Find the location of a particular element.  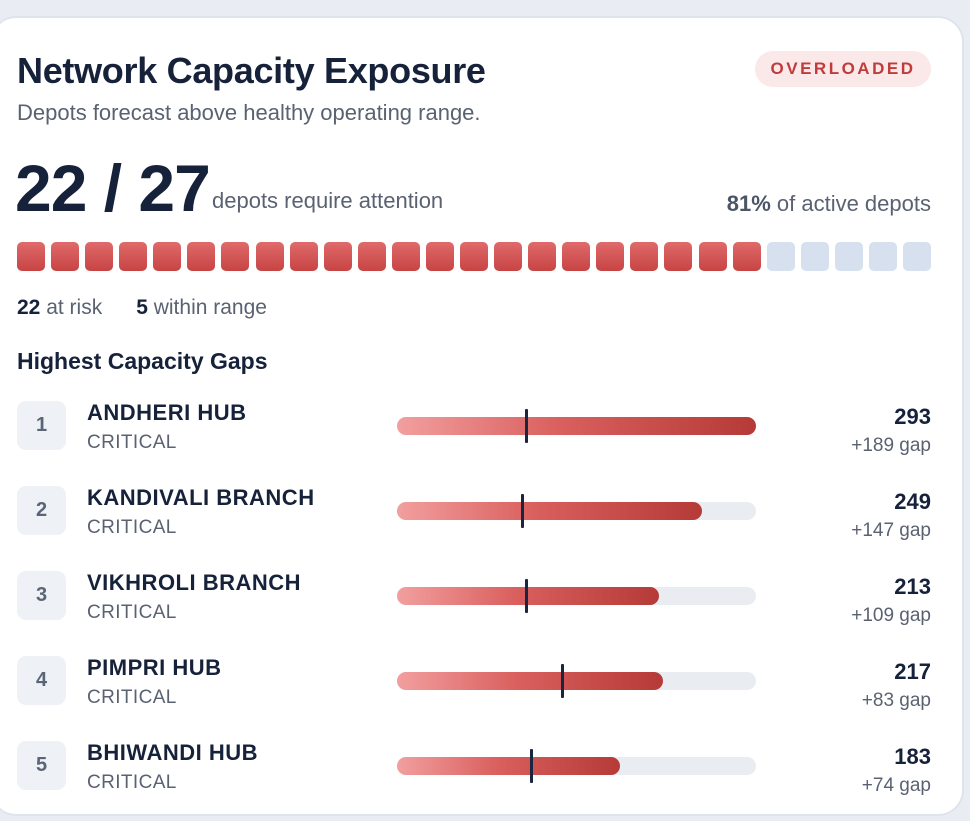

segment-legend: 22 at risk 5 within range is located at coordinates (142, 308).